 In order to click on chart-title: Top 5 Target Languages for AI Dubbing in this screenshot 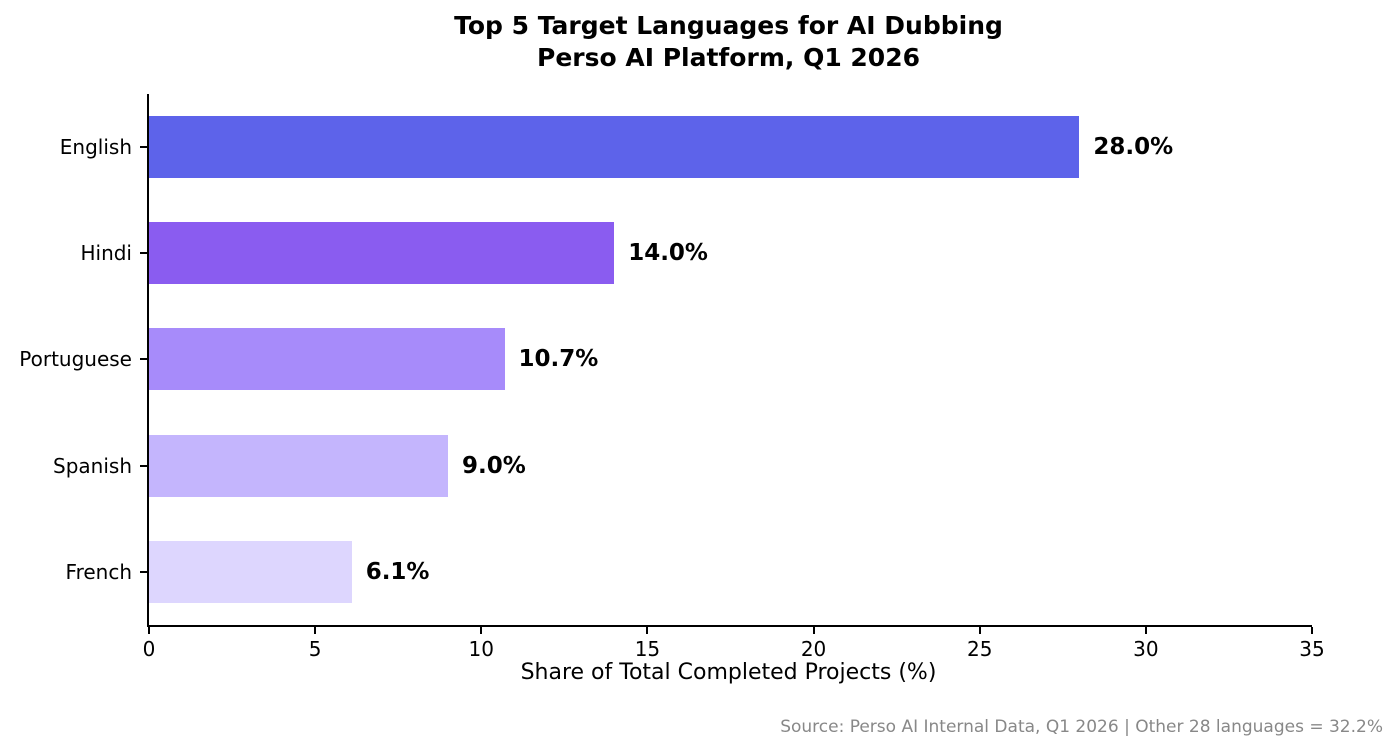, I will do `click(728, 25)`.